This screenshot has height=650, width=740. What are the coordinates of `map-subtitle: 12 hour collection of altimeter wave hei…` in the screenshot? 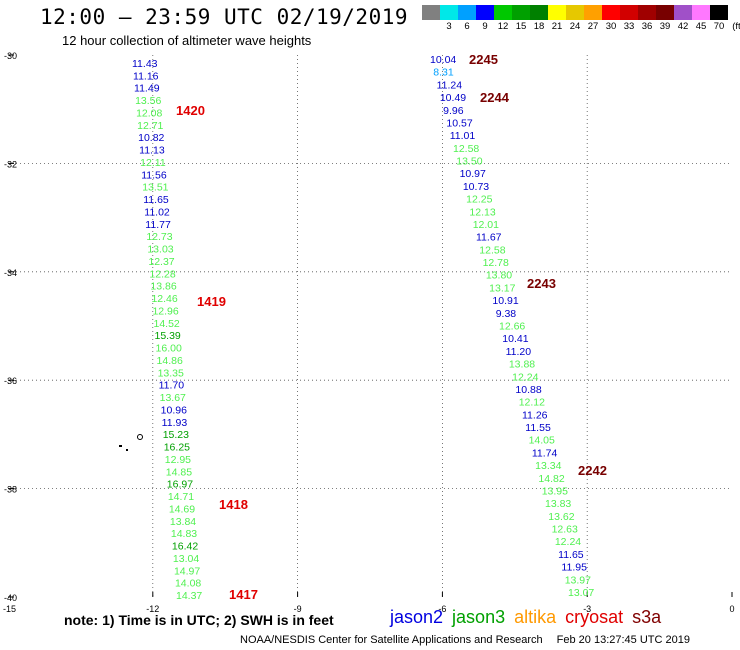 It's located at (187, 40).